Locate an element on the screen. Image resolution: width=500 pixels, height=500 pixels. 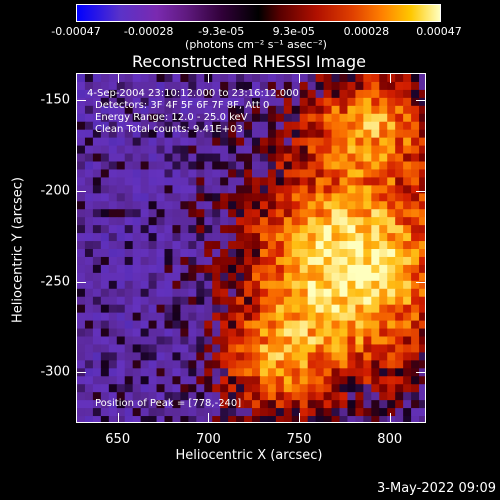
plot-title: Reconstructed RHESSI Image is located at coordinates (249, 61).